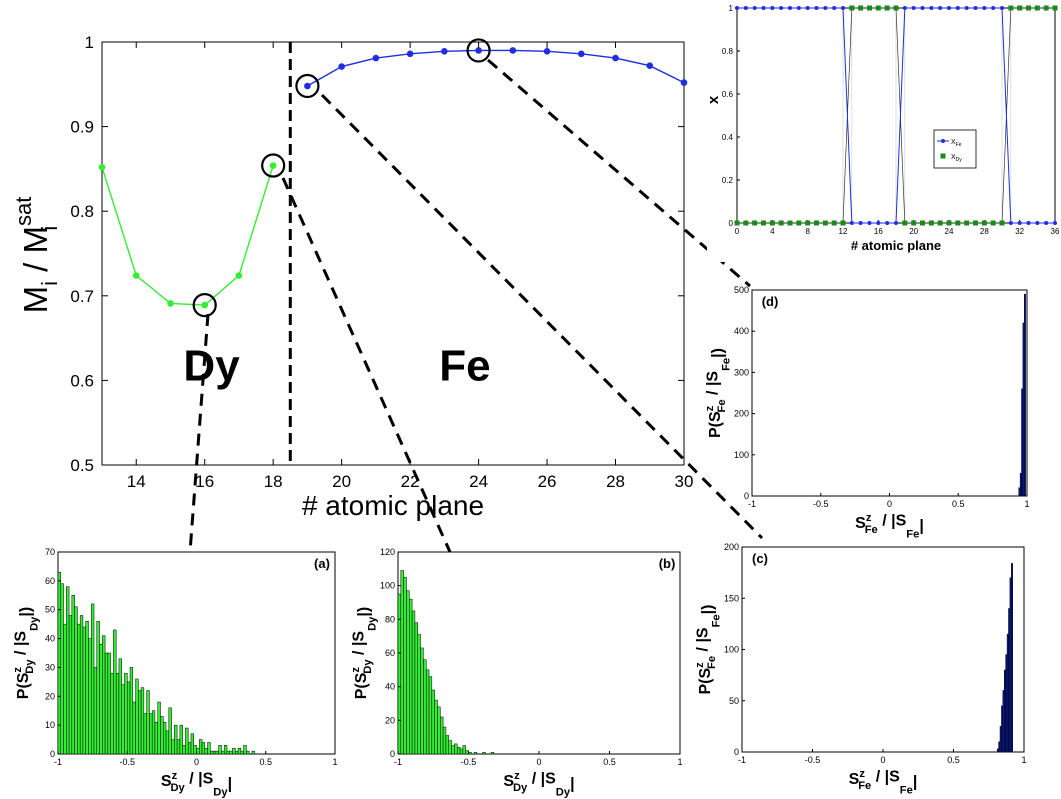 The image size is (1061, 799). What do you see at coordinates (728, 180) in the screenshot?
I see `inset-ytick-label: 0.2` at bounding box center [728, 180].